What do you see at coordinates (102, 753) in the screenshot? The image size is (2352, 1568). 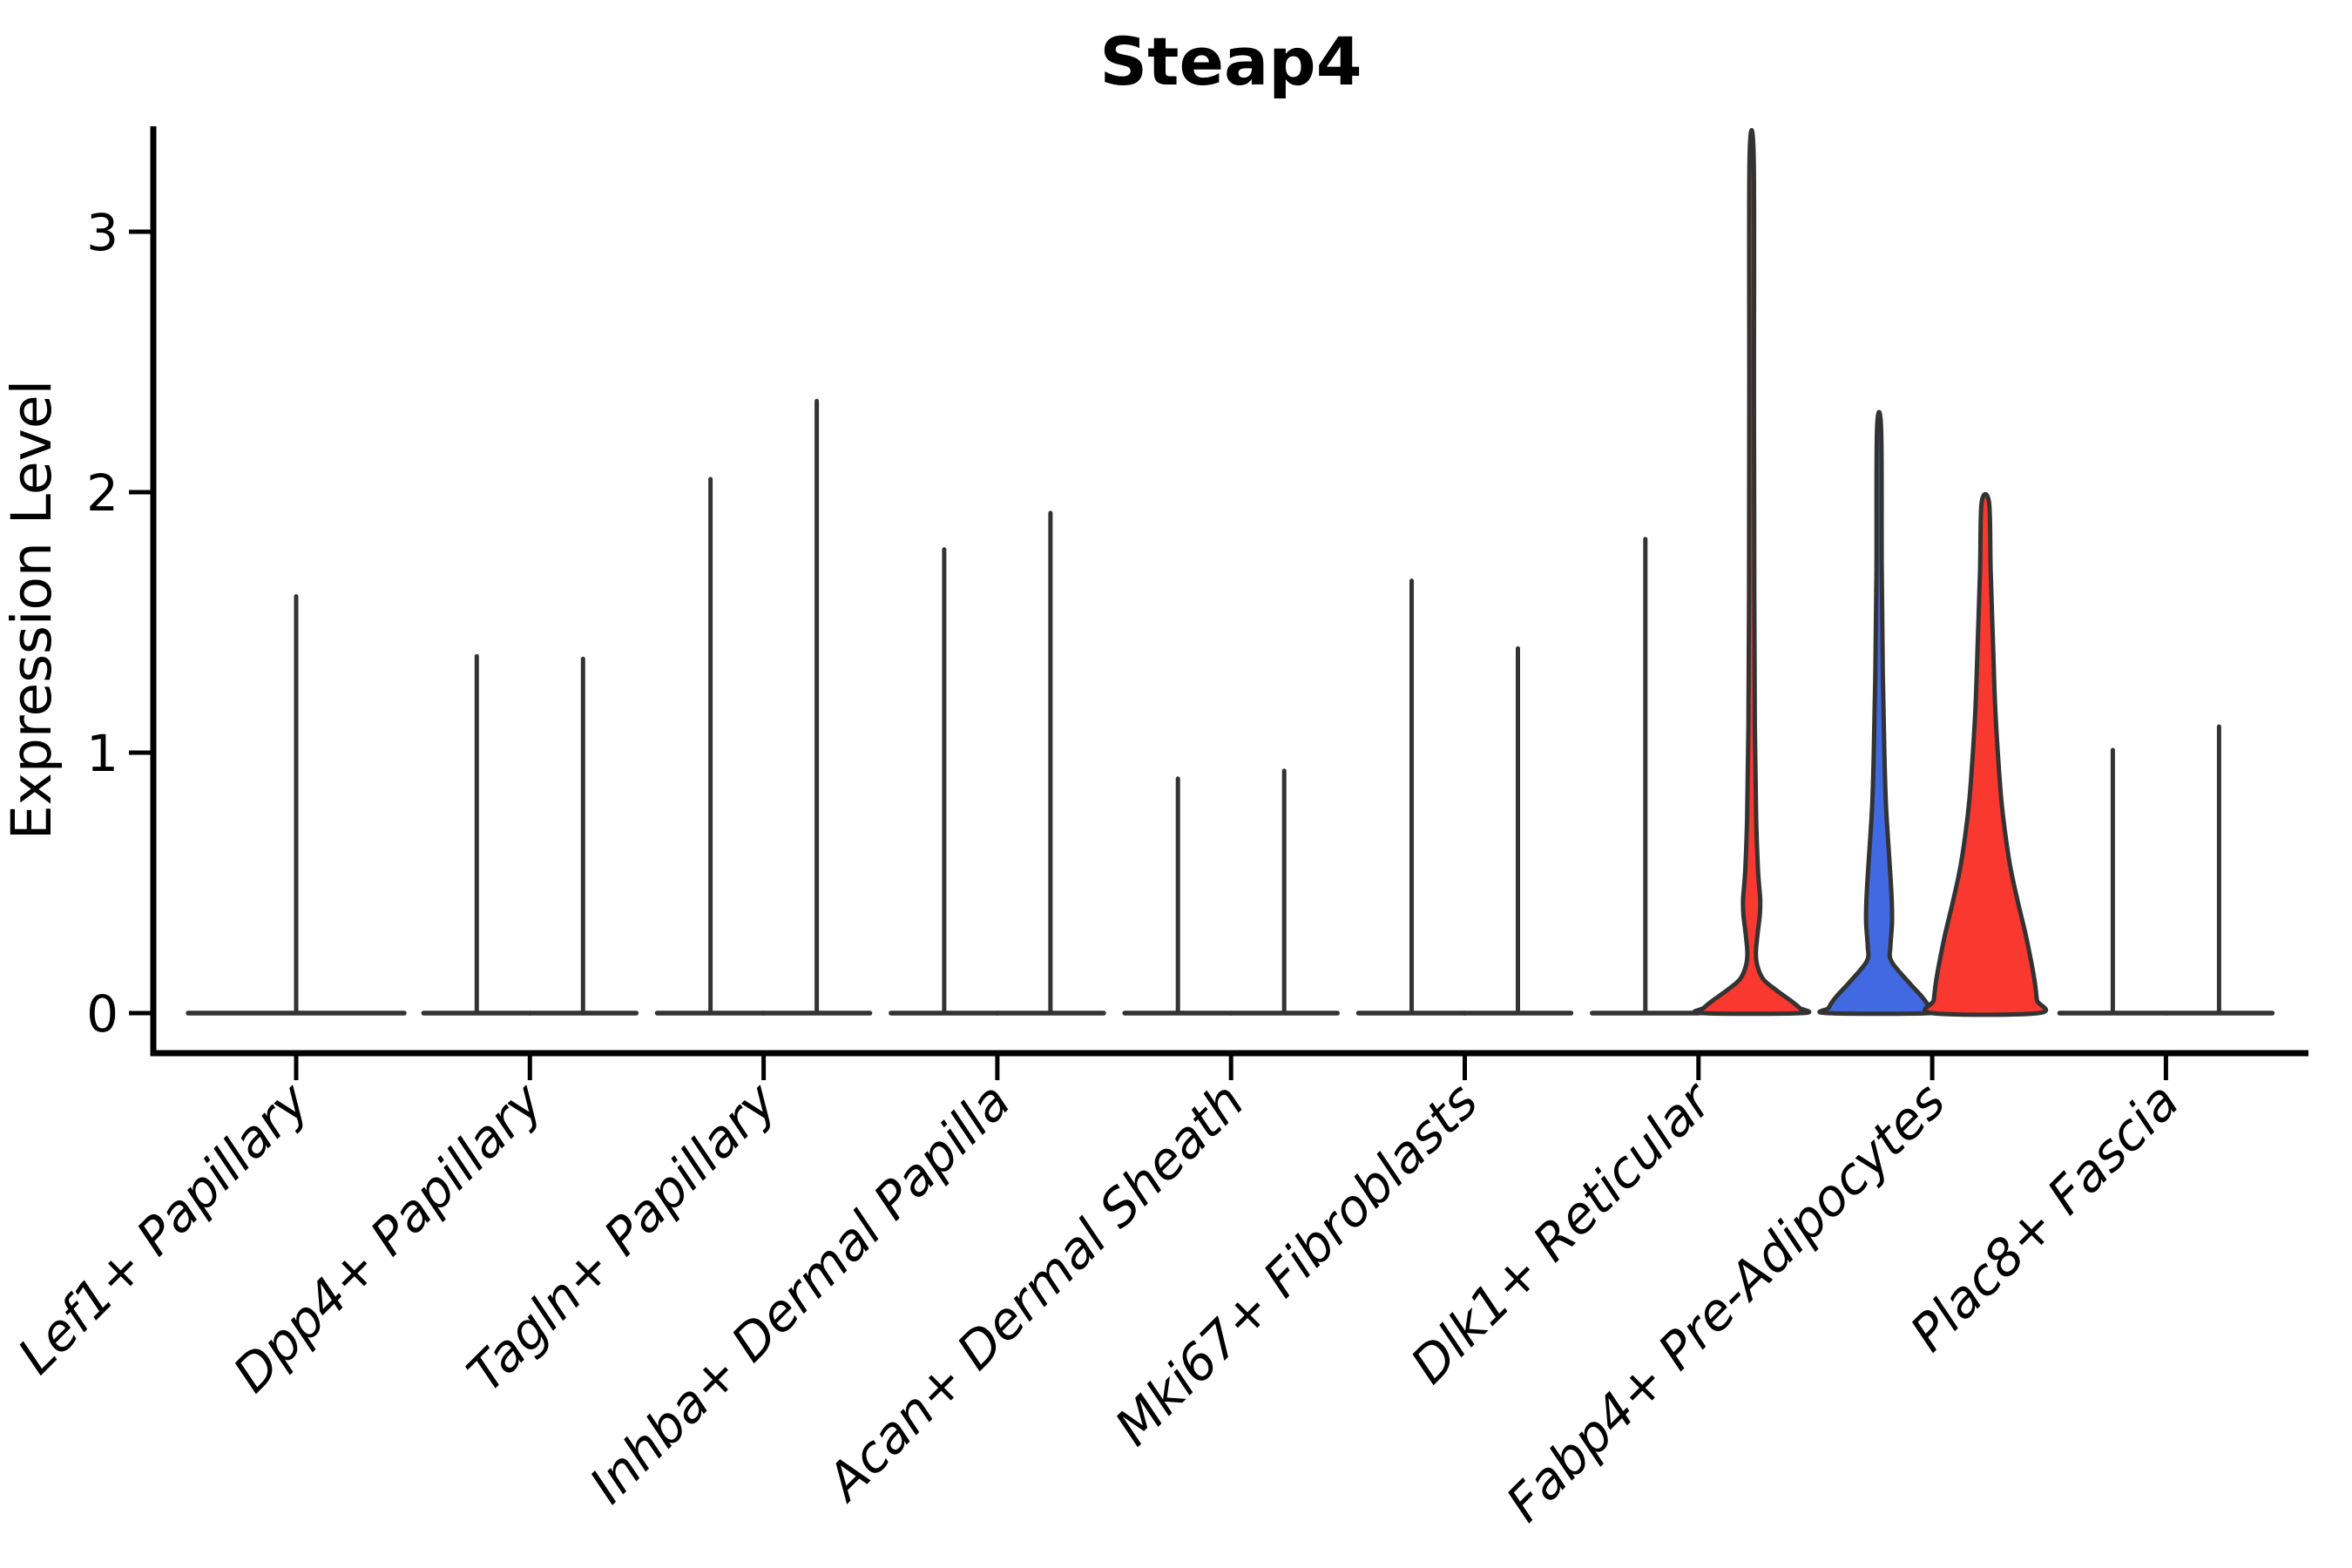 I see `y-tick-label: 1` at bounding box center [102, 753].